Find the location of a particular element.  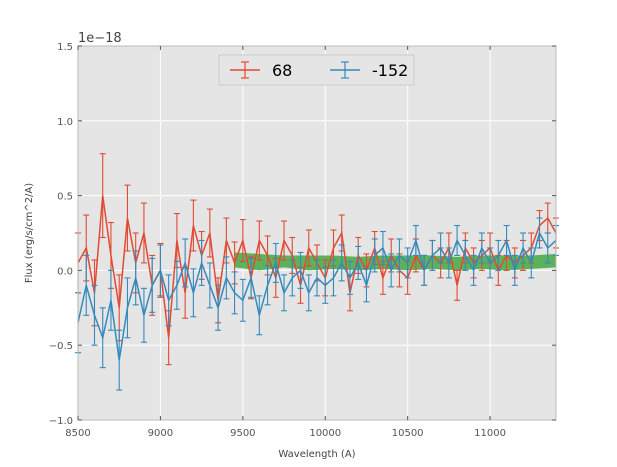

x-tick-label-3: 10000 is located at coordinates (325, 433).